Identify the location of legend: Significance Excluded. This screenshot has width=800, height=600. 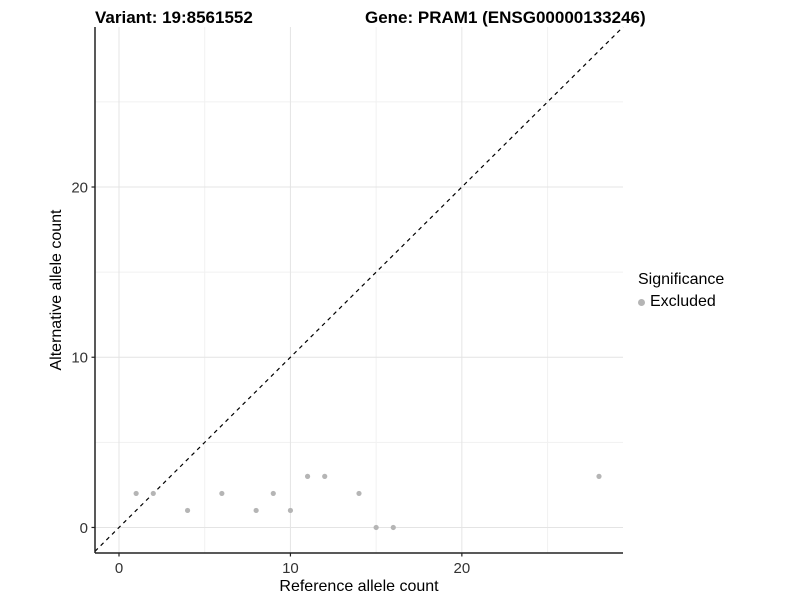
(681, 291).